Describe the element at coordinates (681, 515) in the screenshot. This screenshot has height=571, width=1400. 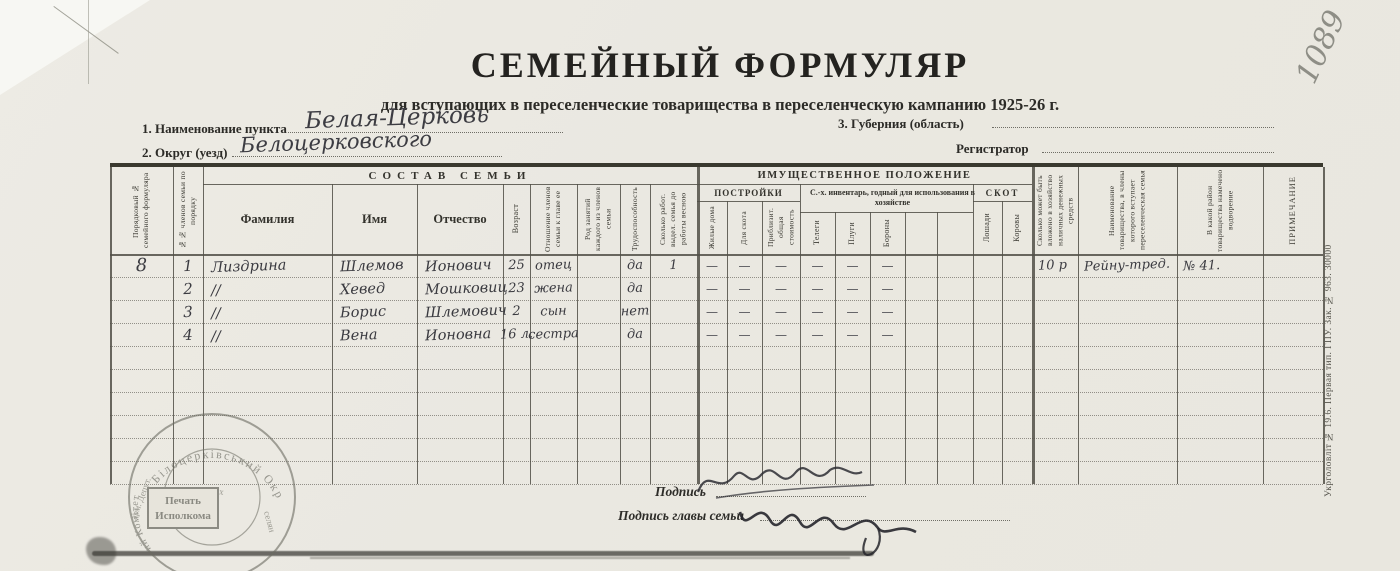
I see `head-signature-label: Подпись главы семьи` at that location.